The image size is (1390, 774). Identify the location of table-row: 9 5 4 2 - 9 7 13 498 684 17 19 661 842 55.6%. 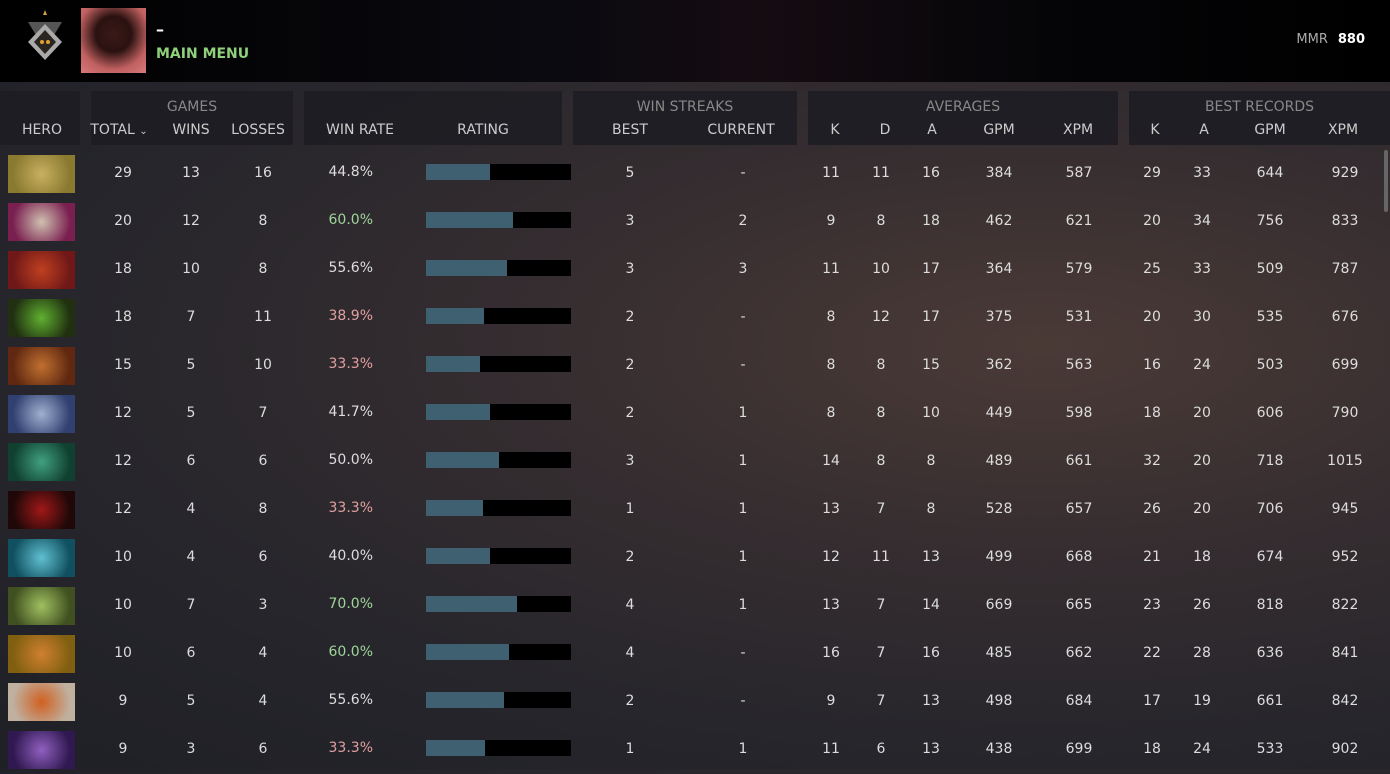
(690, 702).